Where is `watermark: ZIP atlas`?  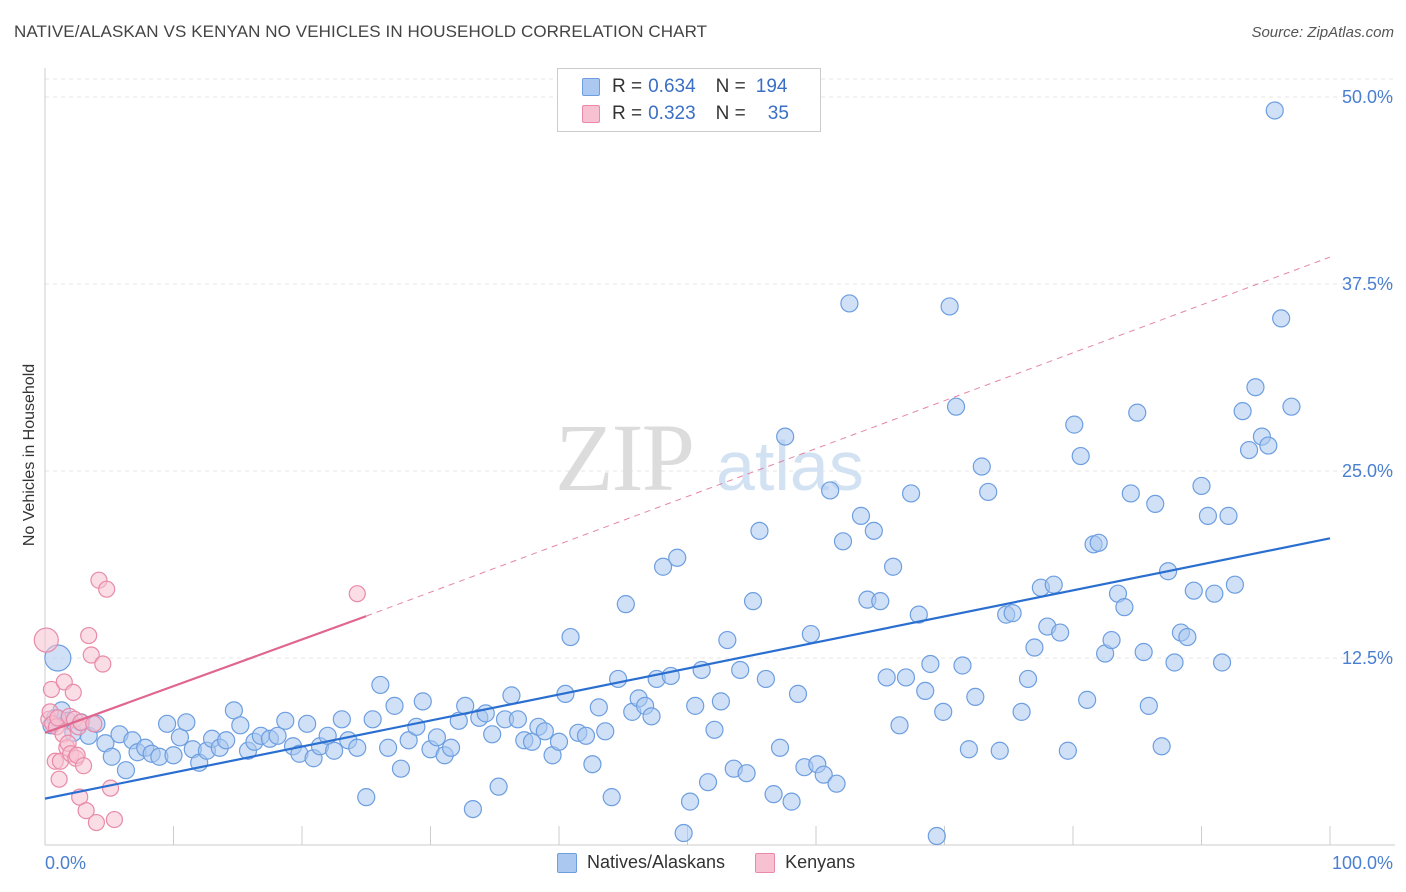
watermark: ZIP atlas is located at coordinates (709, 457).